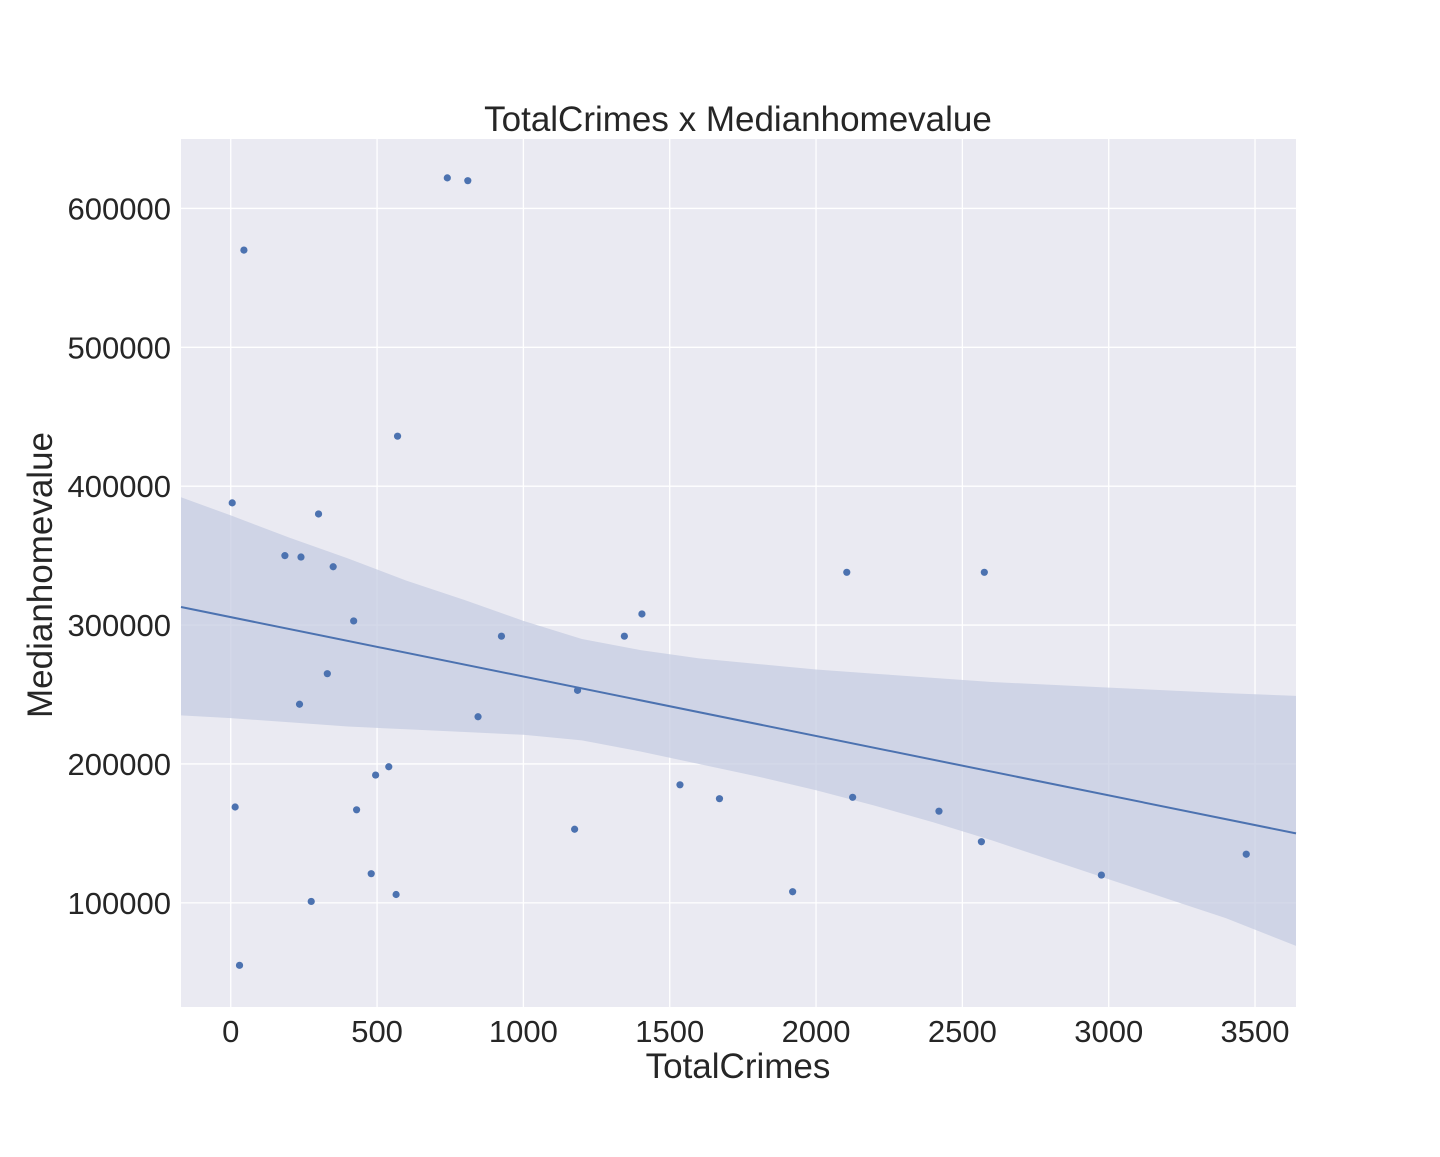 This screenshot has height=1157, width=1440. Describe the element at coordinates (119, 764) in the screenshot. I see `y-tick-label: 200000` at that location.